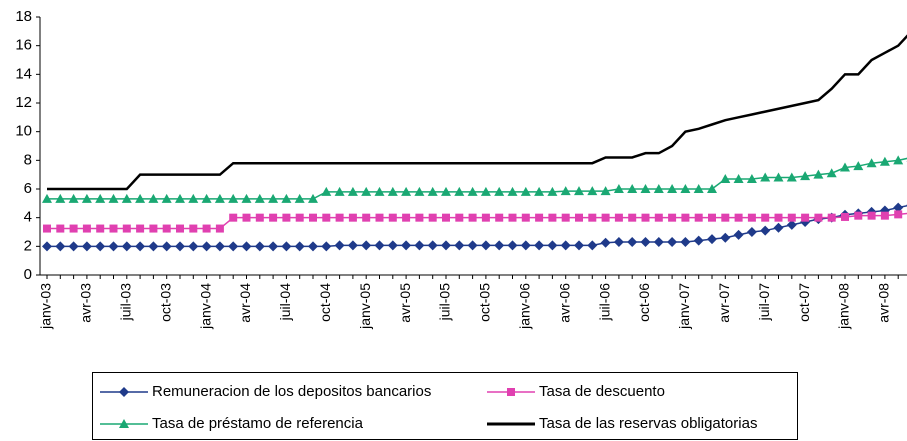 The image size is (907, 441). What do you see at coordinates (28, 188) in the screenshot?
I see `y-tick-label: 6` at bounding box center [28, 188].